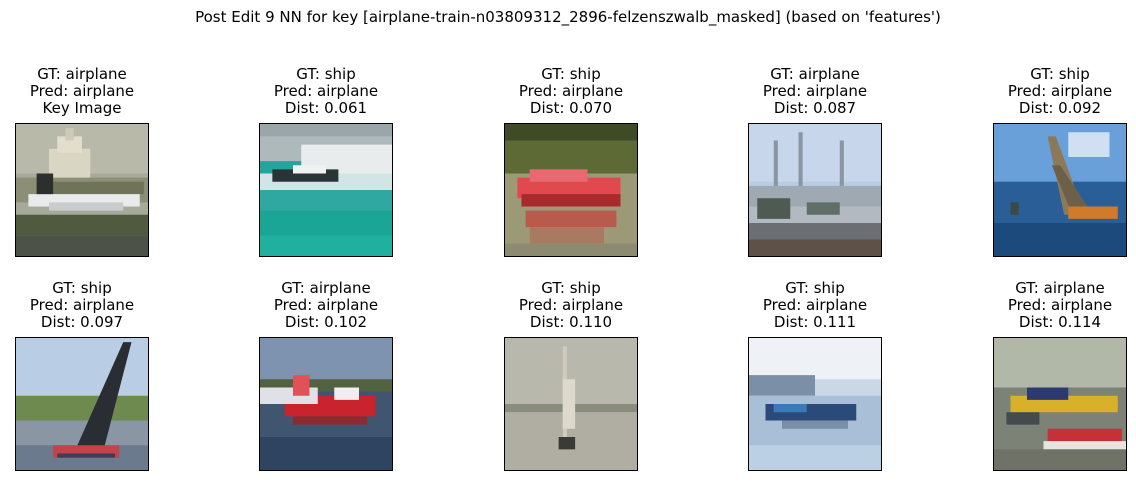 This screenshot has width=1136, height=486. Describe the element at coordinates (815, 108) in the screenshot. I see `distance-label: Dist: 0.087` at that location.